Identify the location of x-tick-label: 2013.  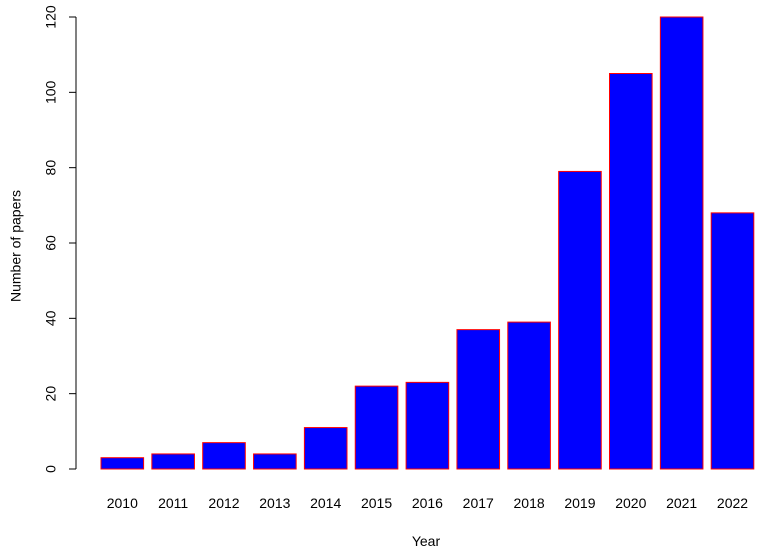
(274, 503).